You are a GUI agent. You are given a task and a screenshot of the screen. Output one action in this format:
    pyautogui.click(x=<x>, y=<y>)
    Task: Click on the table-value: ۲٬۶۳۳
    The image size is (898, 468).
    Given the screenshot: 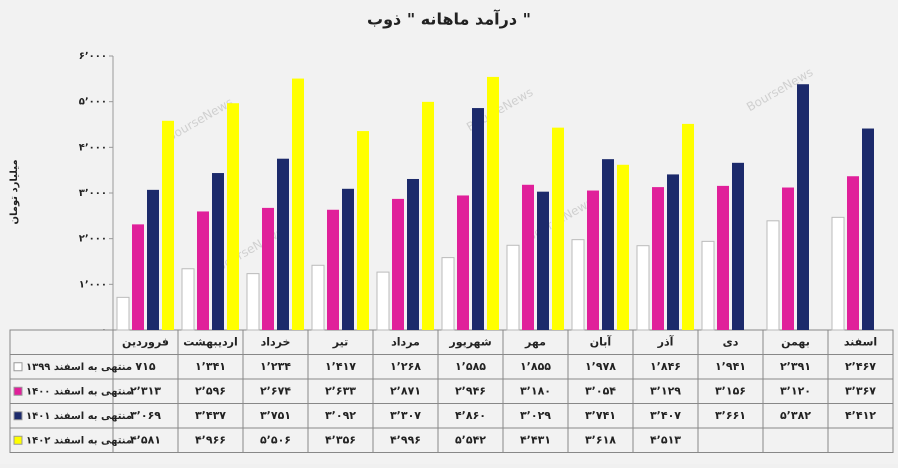 What is the action you would take?
    pyautogui.click(x=340, y=390)
    